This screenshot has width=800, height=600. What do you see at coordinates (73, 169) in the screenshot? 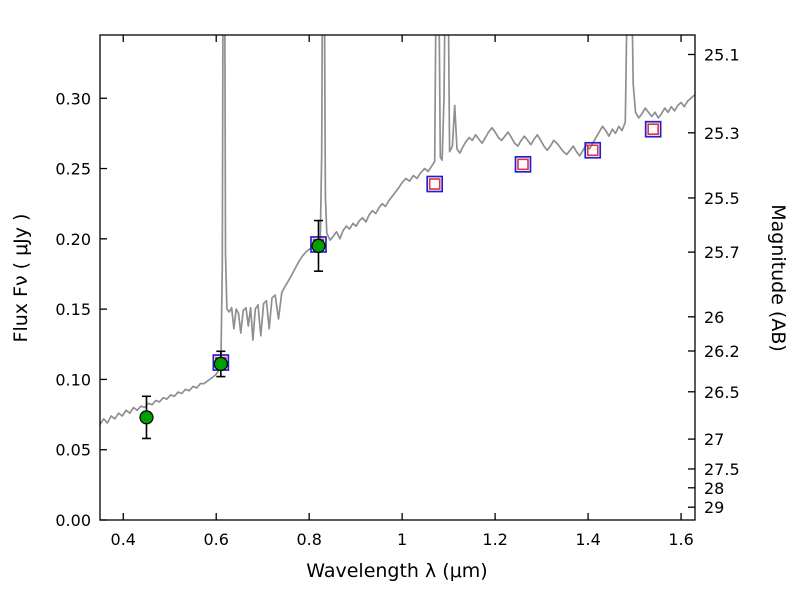
I see `y-tick-label-left: 0.25` at bounding box center [73, 169].